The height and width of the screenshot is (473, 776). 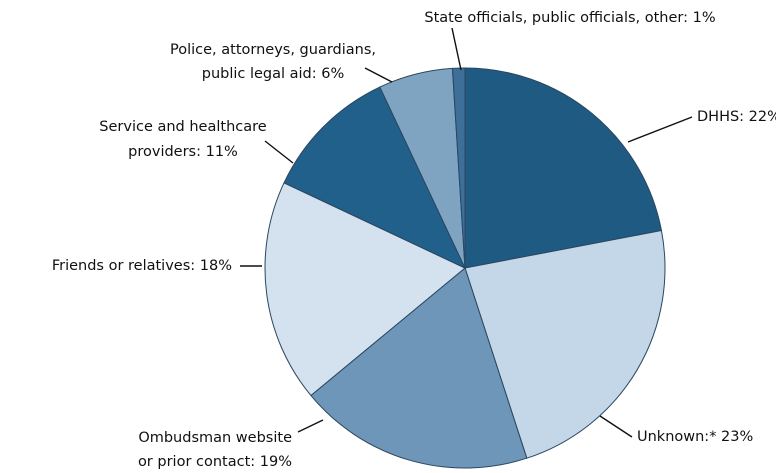 I want to click on slice-label: providers: 11%, so click(x=183, y=152).